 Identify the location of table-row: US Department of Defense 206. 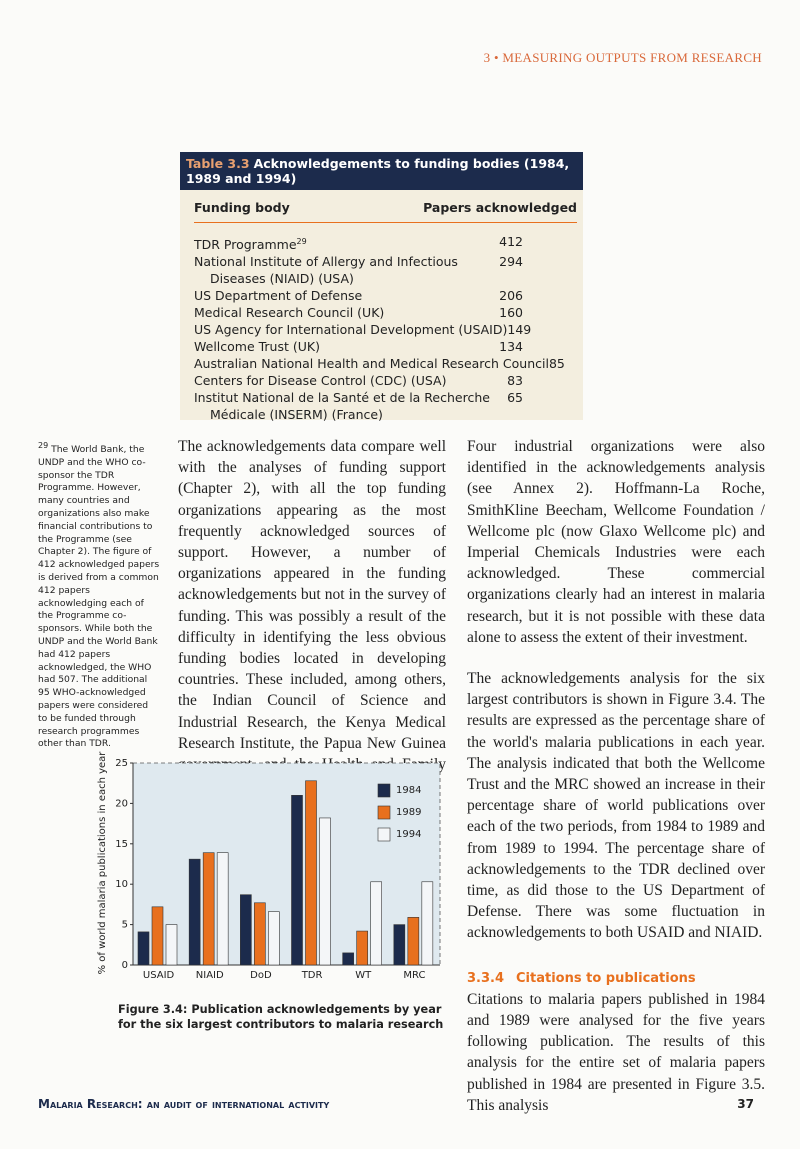
(388, 295).